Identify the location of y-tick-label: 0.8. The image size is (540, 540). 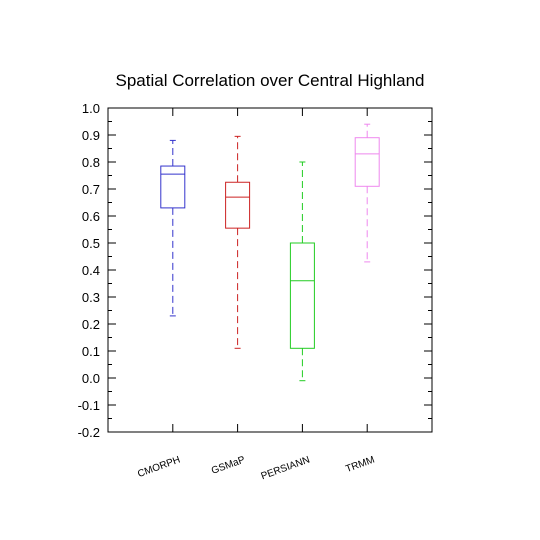
(91, 162).